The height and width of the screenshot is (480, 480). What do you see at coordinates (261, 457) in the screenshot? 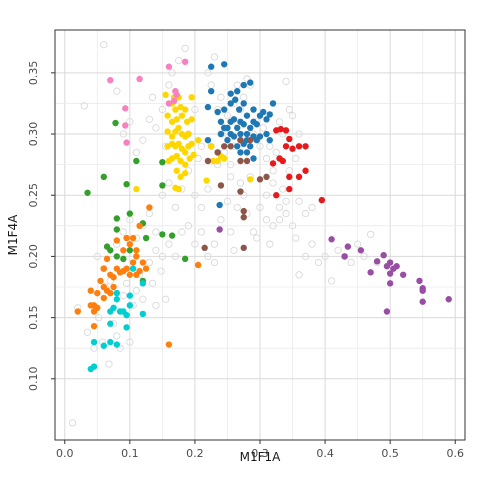
I see `x-axis-label: M1F1A` at bounding box center [261, 457].